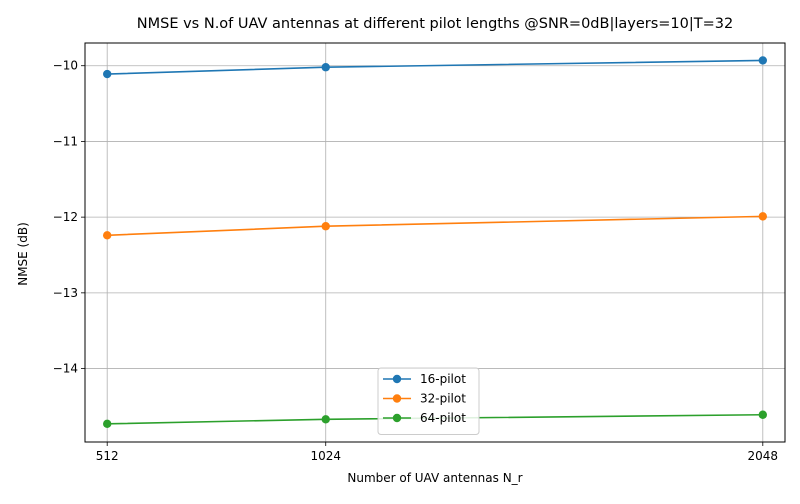 The height and width of the screenshot is (504, 800). What do you see at coordinates (435, 226) in the screenshot?
I see `series-line-32-pilot` at bounding box center [435, 226].